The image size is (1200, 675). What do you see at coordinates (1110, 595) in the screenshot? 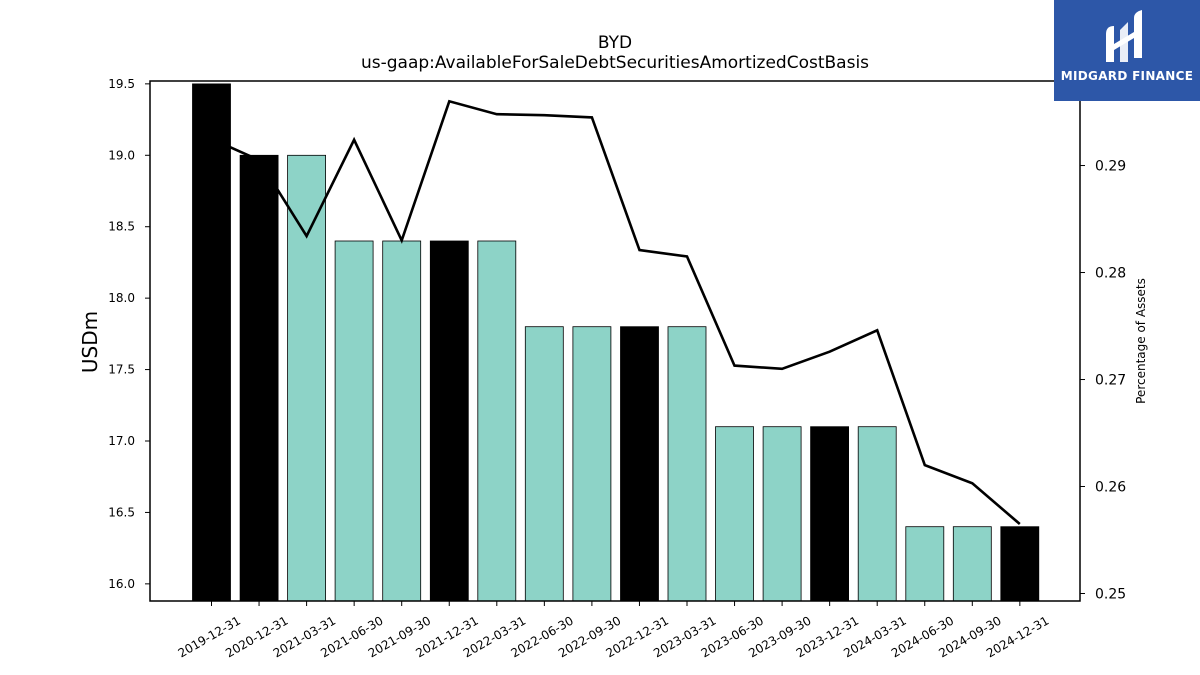
I see `y2-tick-label: 0.25` at bounding box center [1110, 595].